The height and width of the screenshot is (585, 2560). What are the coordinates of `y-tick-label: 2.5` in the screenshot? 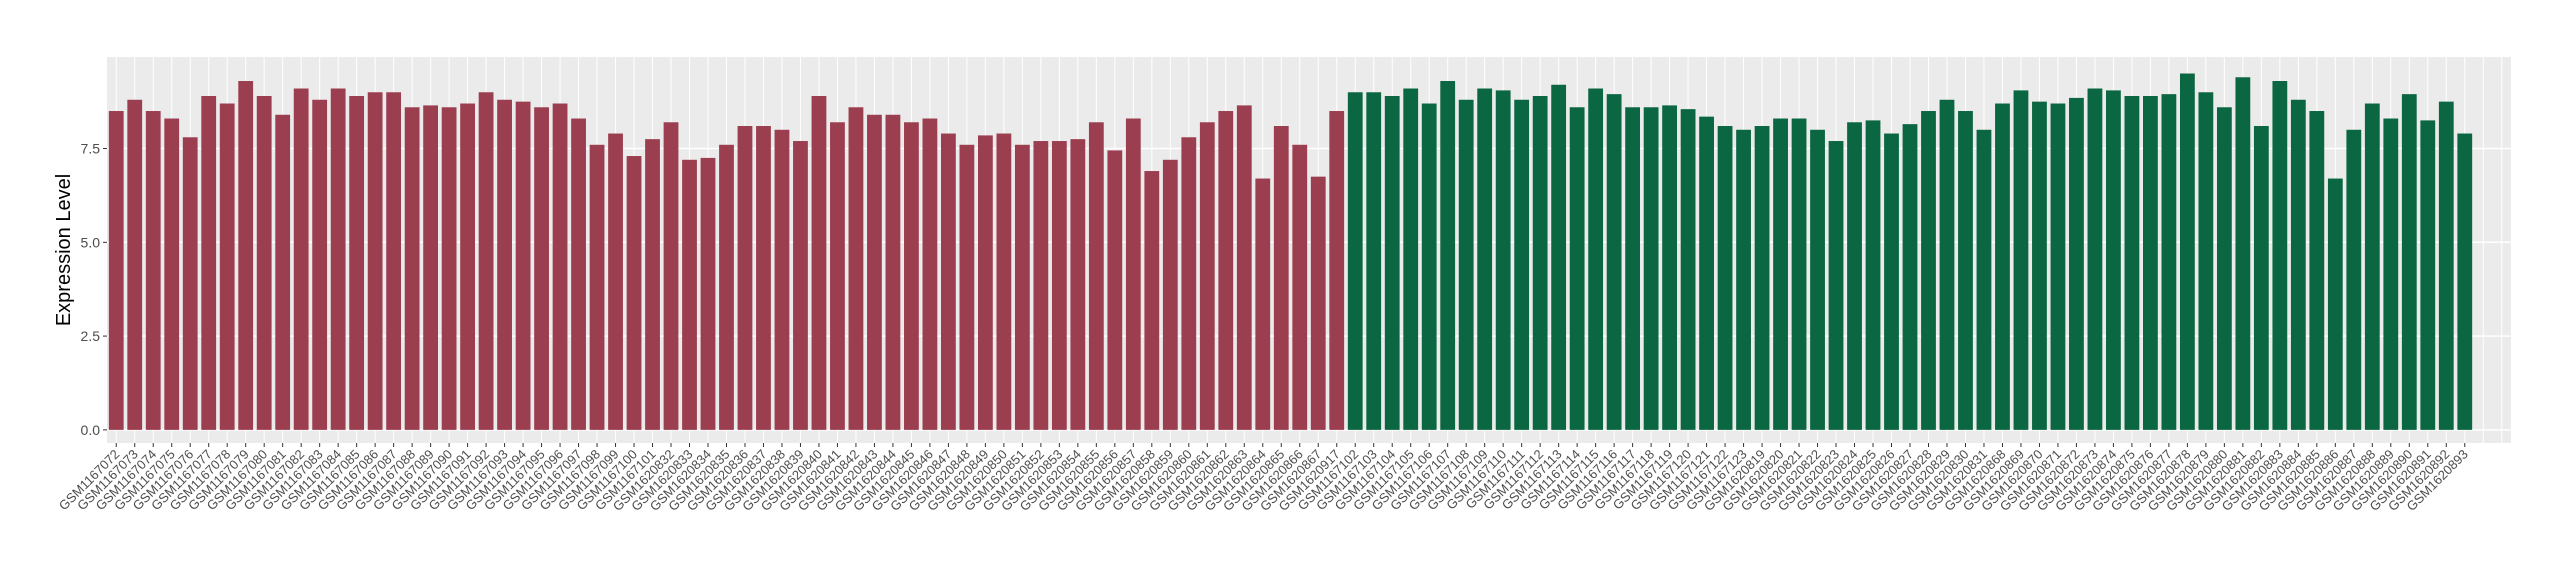 It's located at (91, 336).